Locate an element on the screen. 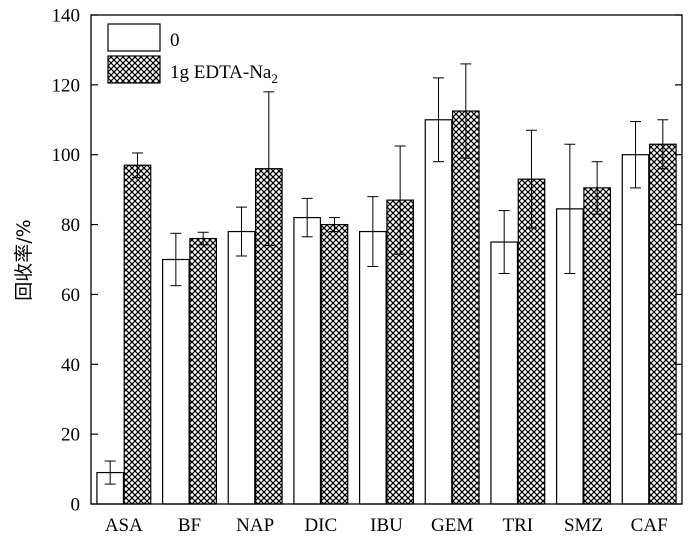 This screenshot has height=542, width=700. y-axis-label: 回收率/% is located at coordinates (24, 259).